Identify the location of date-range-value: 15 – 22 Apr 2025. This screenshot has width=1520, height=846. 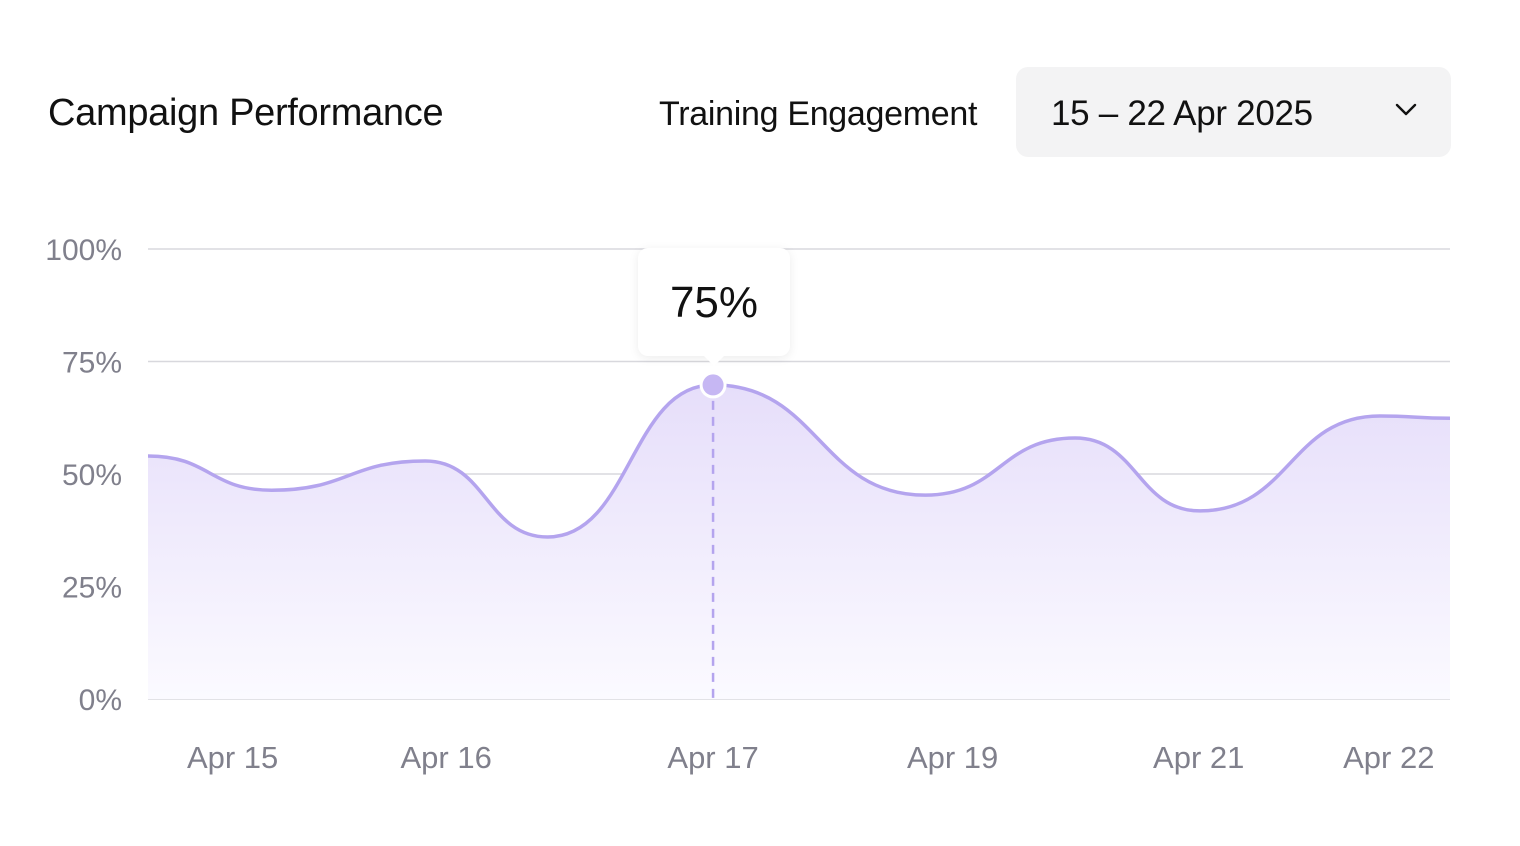
(1182, 113).